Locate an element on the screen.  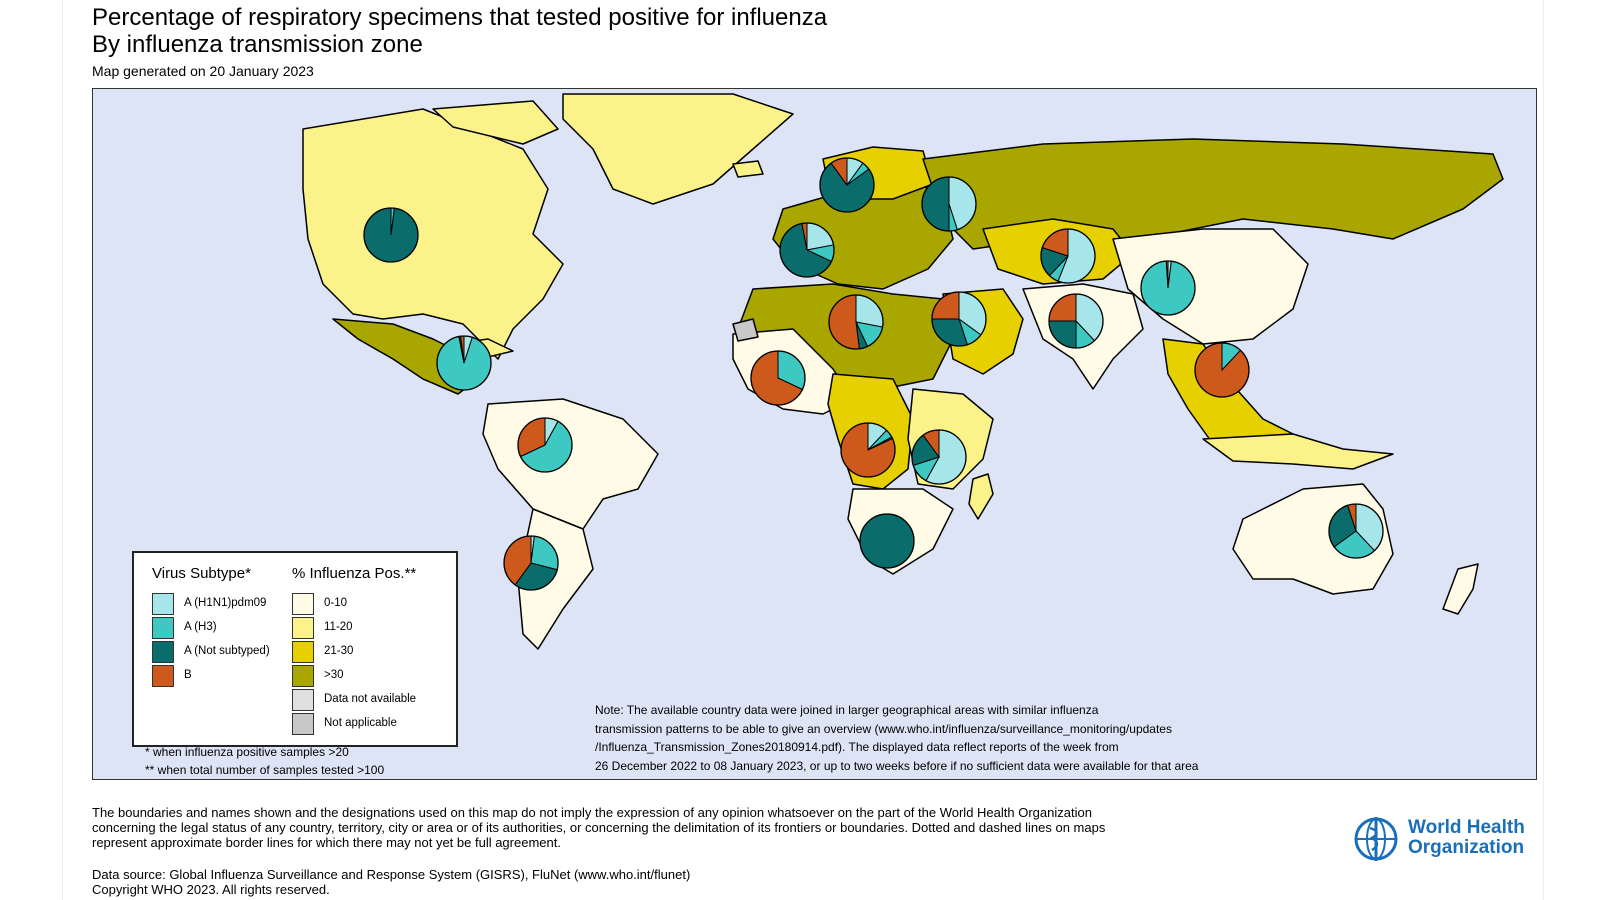
region-tropical-south-america is located at coordinates (570, 464).